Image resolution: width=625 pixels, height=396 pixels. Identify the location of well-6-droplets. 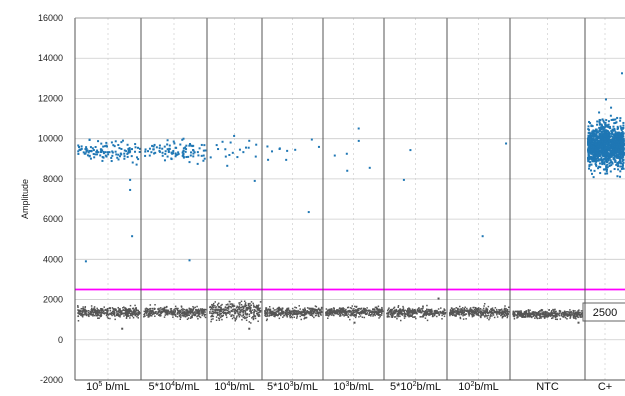
(479, 231).